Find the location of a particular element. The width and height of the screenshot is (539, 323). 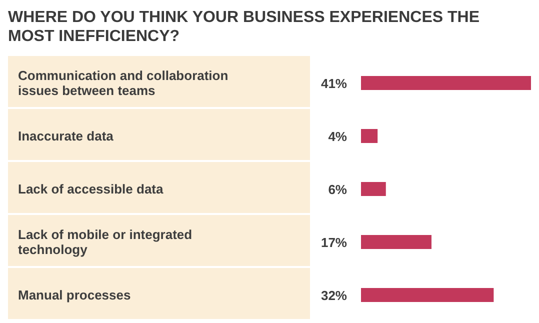

y-tick-label: Lack of accessible data is located at coordinates (91, 189).